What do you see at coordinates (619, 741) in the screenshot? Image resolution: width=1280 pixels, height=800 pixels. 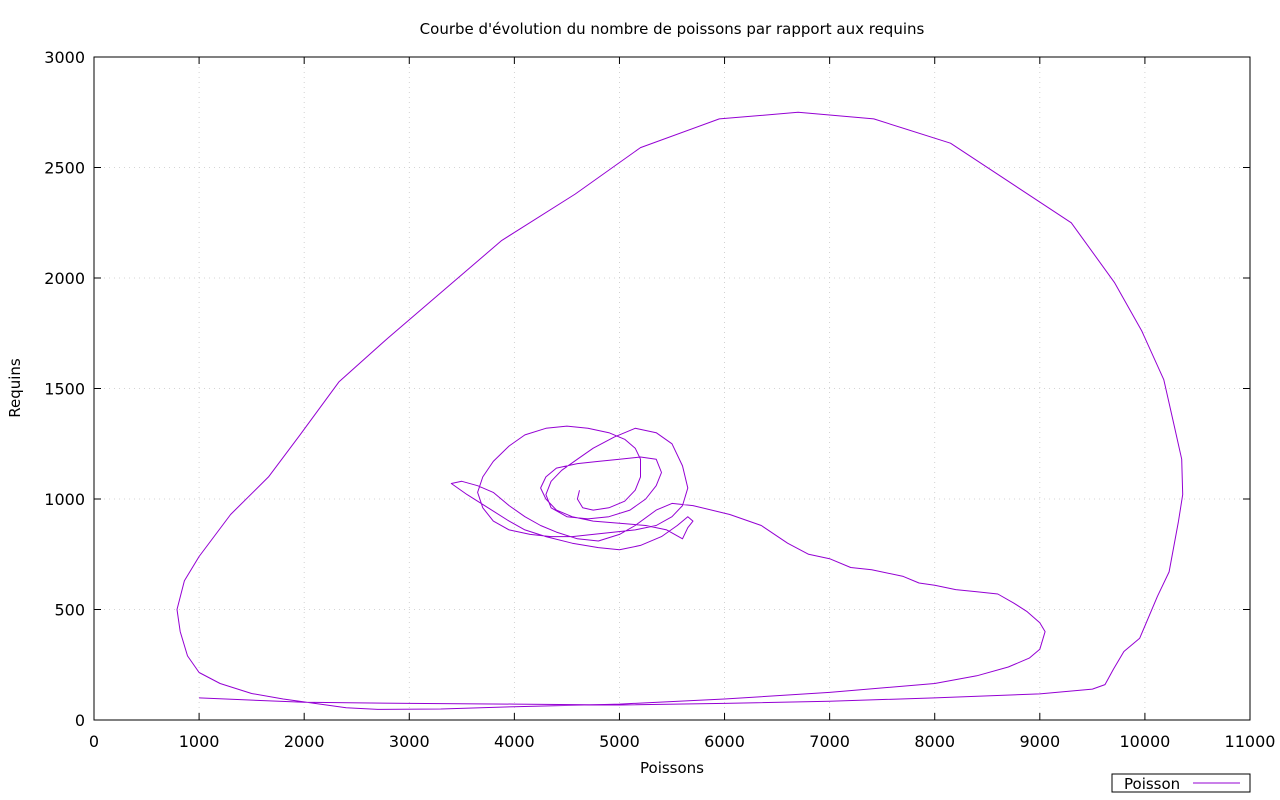 I see `x-tick-label: 5000` at bounding box center [619, 741].